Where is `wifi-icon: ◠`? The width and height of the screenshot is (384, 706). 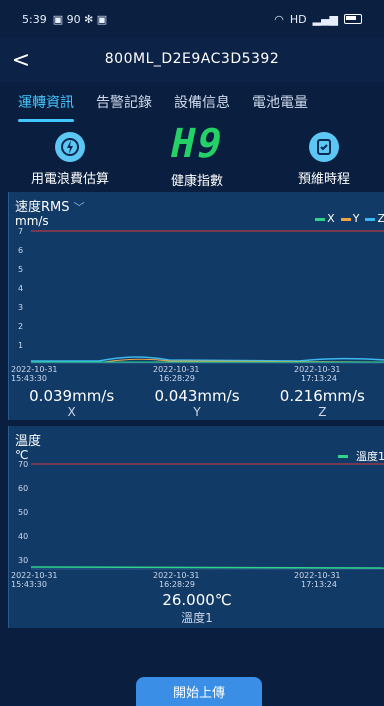 wifi-icon: ◠ is located at coordinates (279, 19).